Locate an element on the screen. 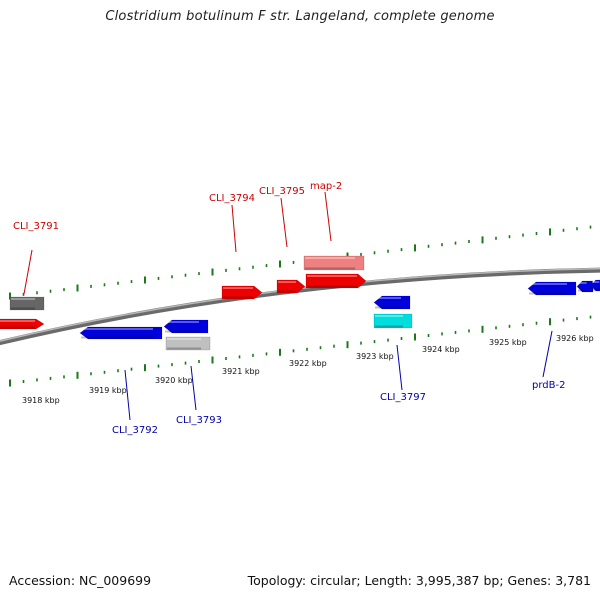 The image size is (600, 600). gene-arrow-small-2-shape is located at coordinates (595, 285).